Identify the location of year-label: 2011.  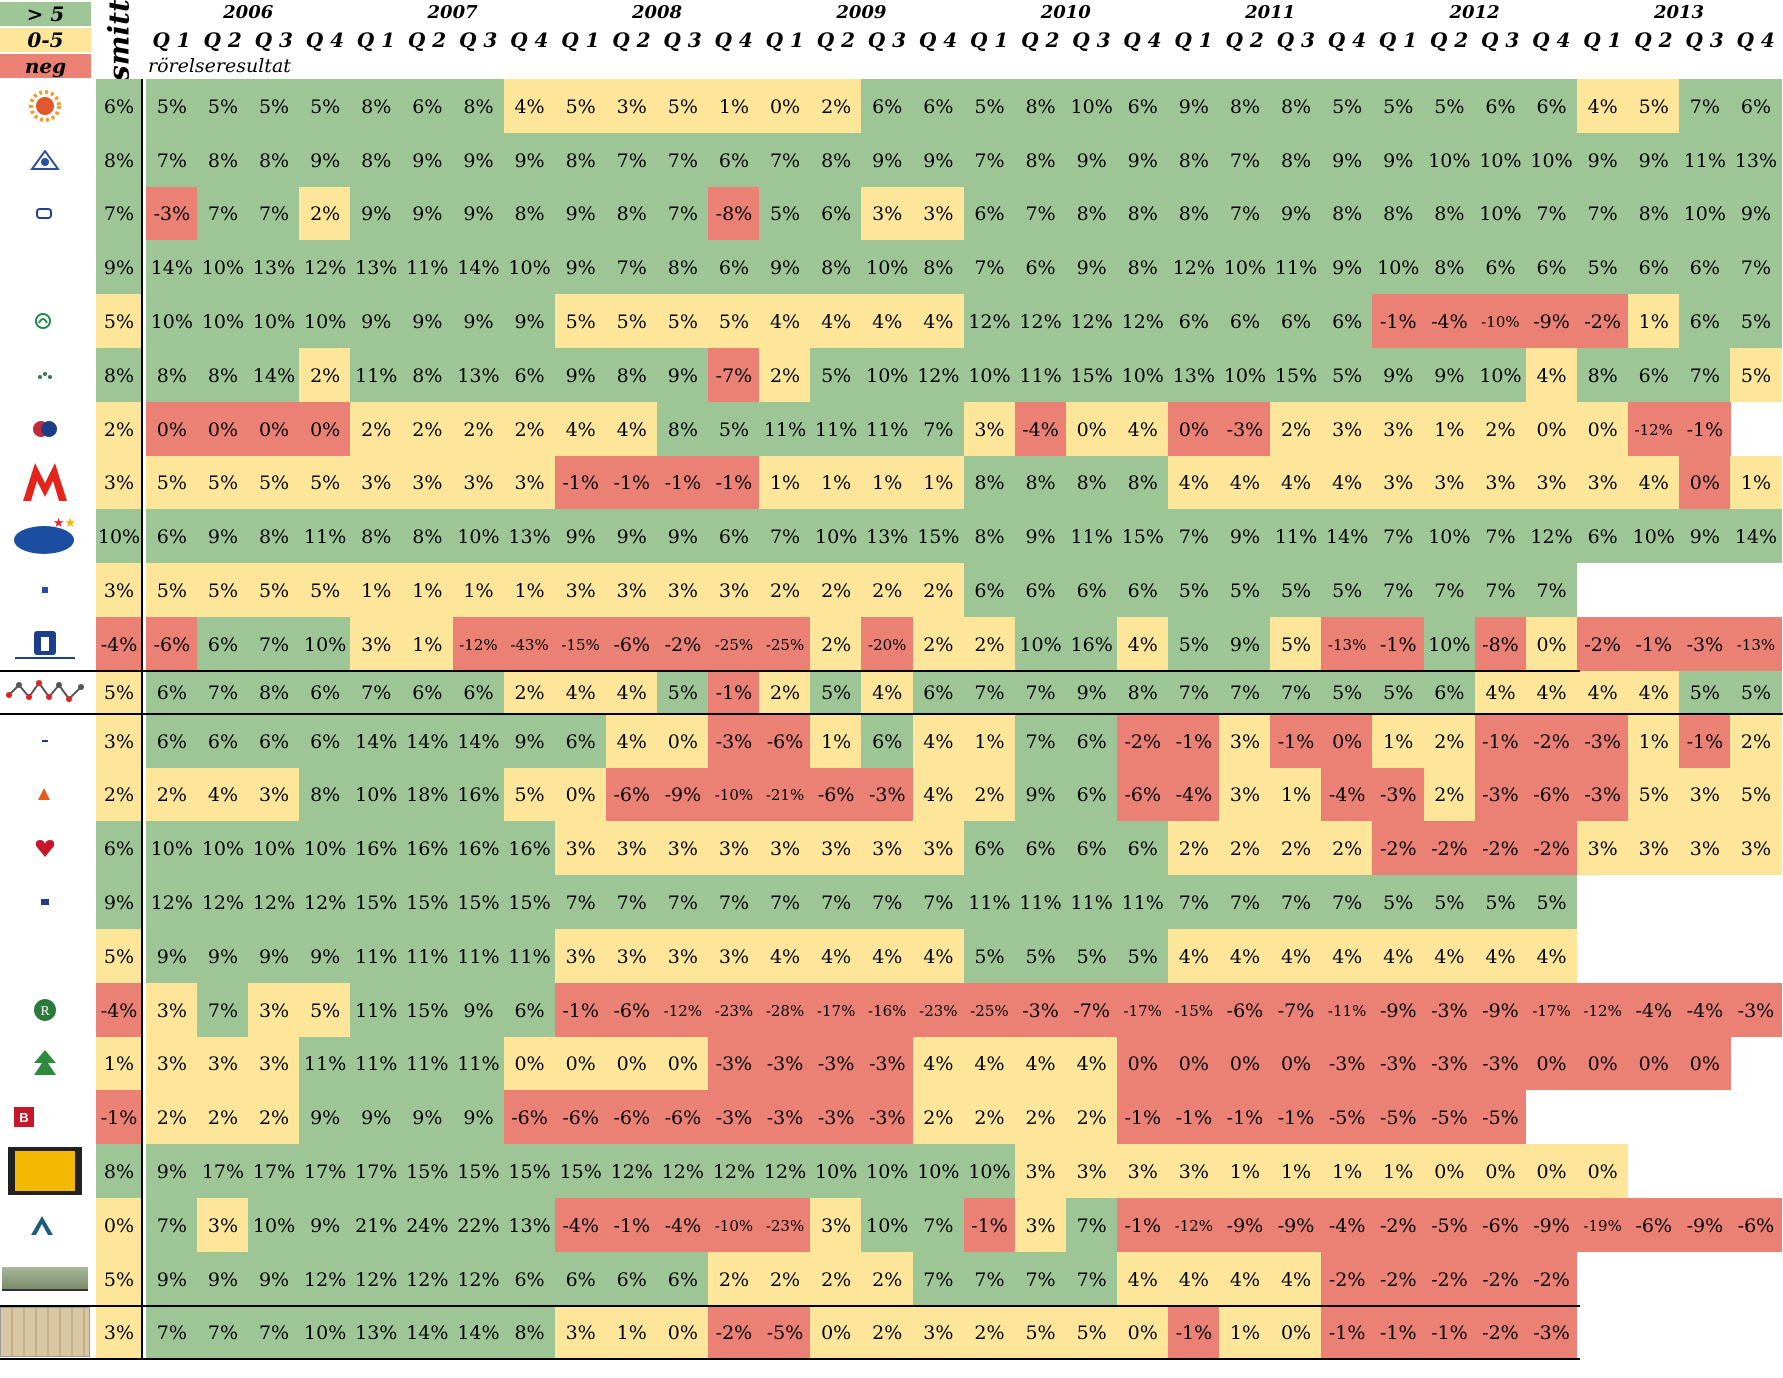
(1270, 12).